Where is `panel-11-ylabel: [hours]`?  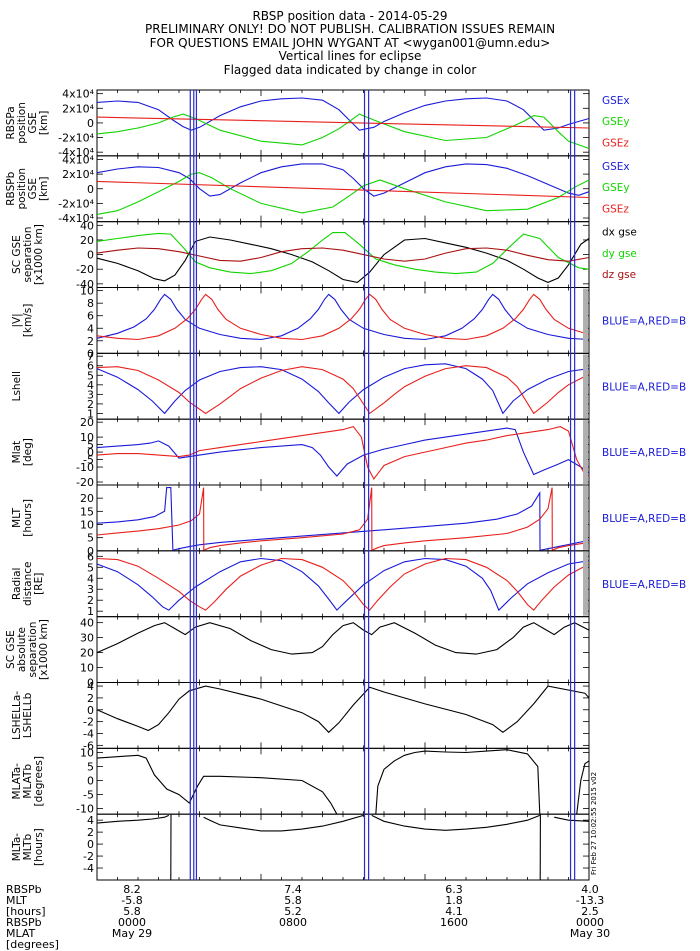 panel-11-ylabel: [hours] is located at coordinates (39, 847).